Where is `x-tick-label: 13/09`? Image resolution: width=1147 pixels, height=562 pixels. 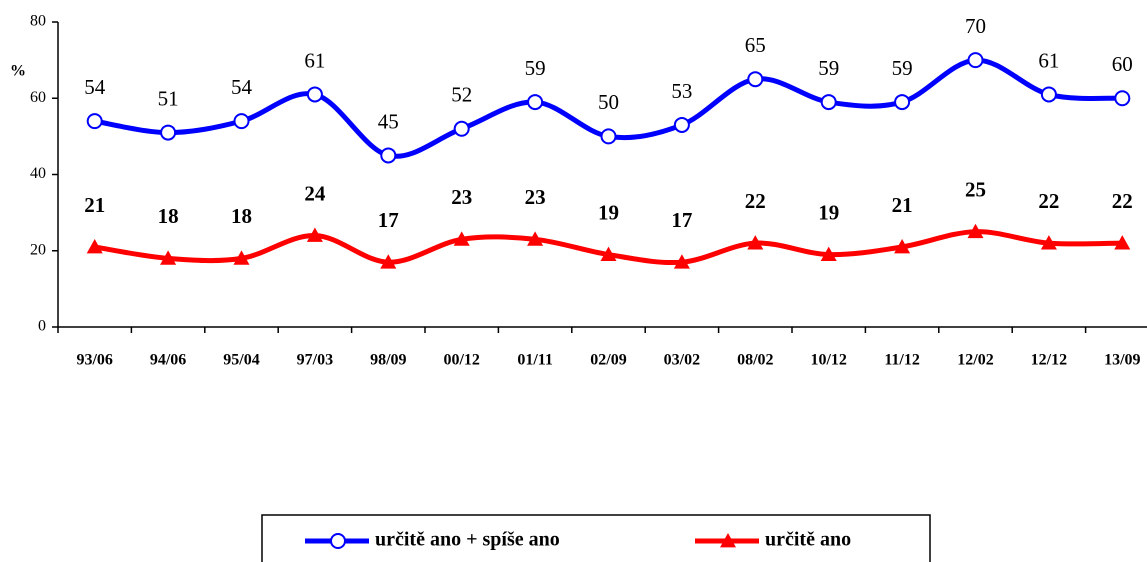 x-tick-label: 13/09 is located at coordinates (1122, 360).